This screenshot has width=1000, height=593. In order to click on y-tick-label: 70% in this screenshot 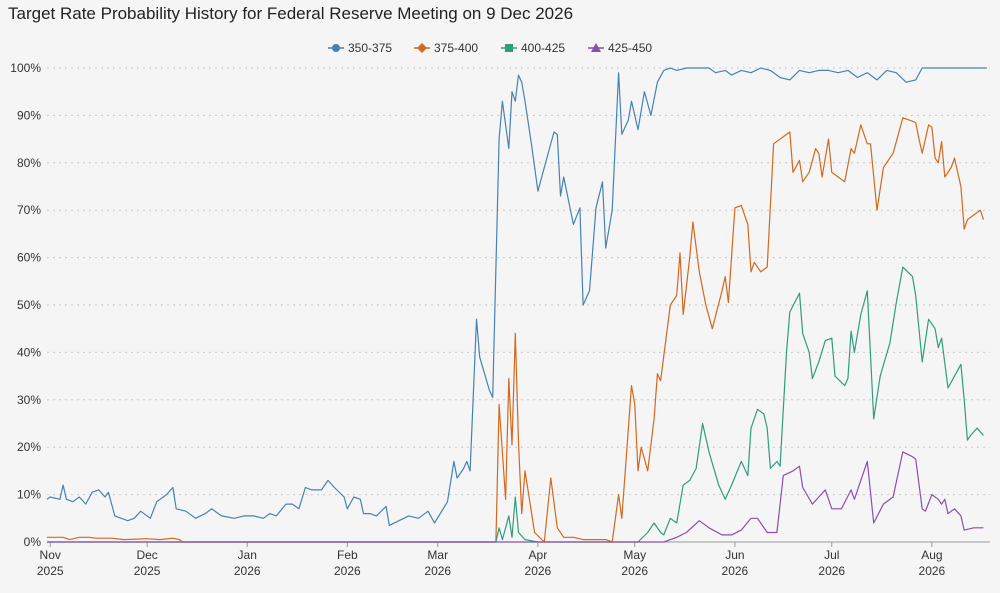, I will do `click(29, 210)`.